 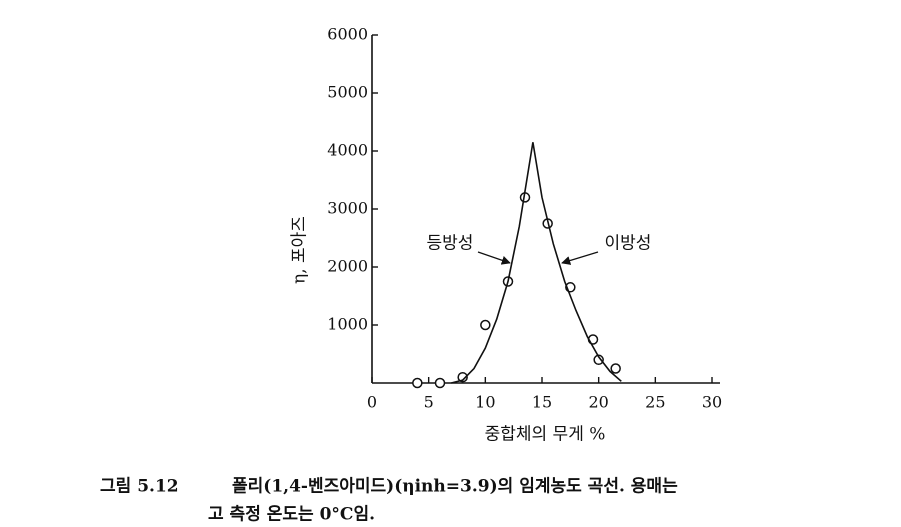 What do you see at coordinates (347, 324) in the screenshot?
I see `y-tick-label: 1000` at bounding box center [347, 324].